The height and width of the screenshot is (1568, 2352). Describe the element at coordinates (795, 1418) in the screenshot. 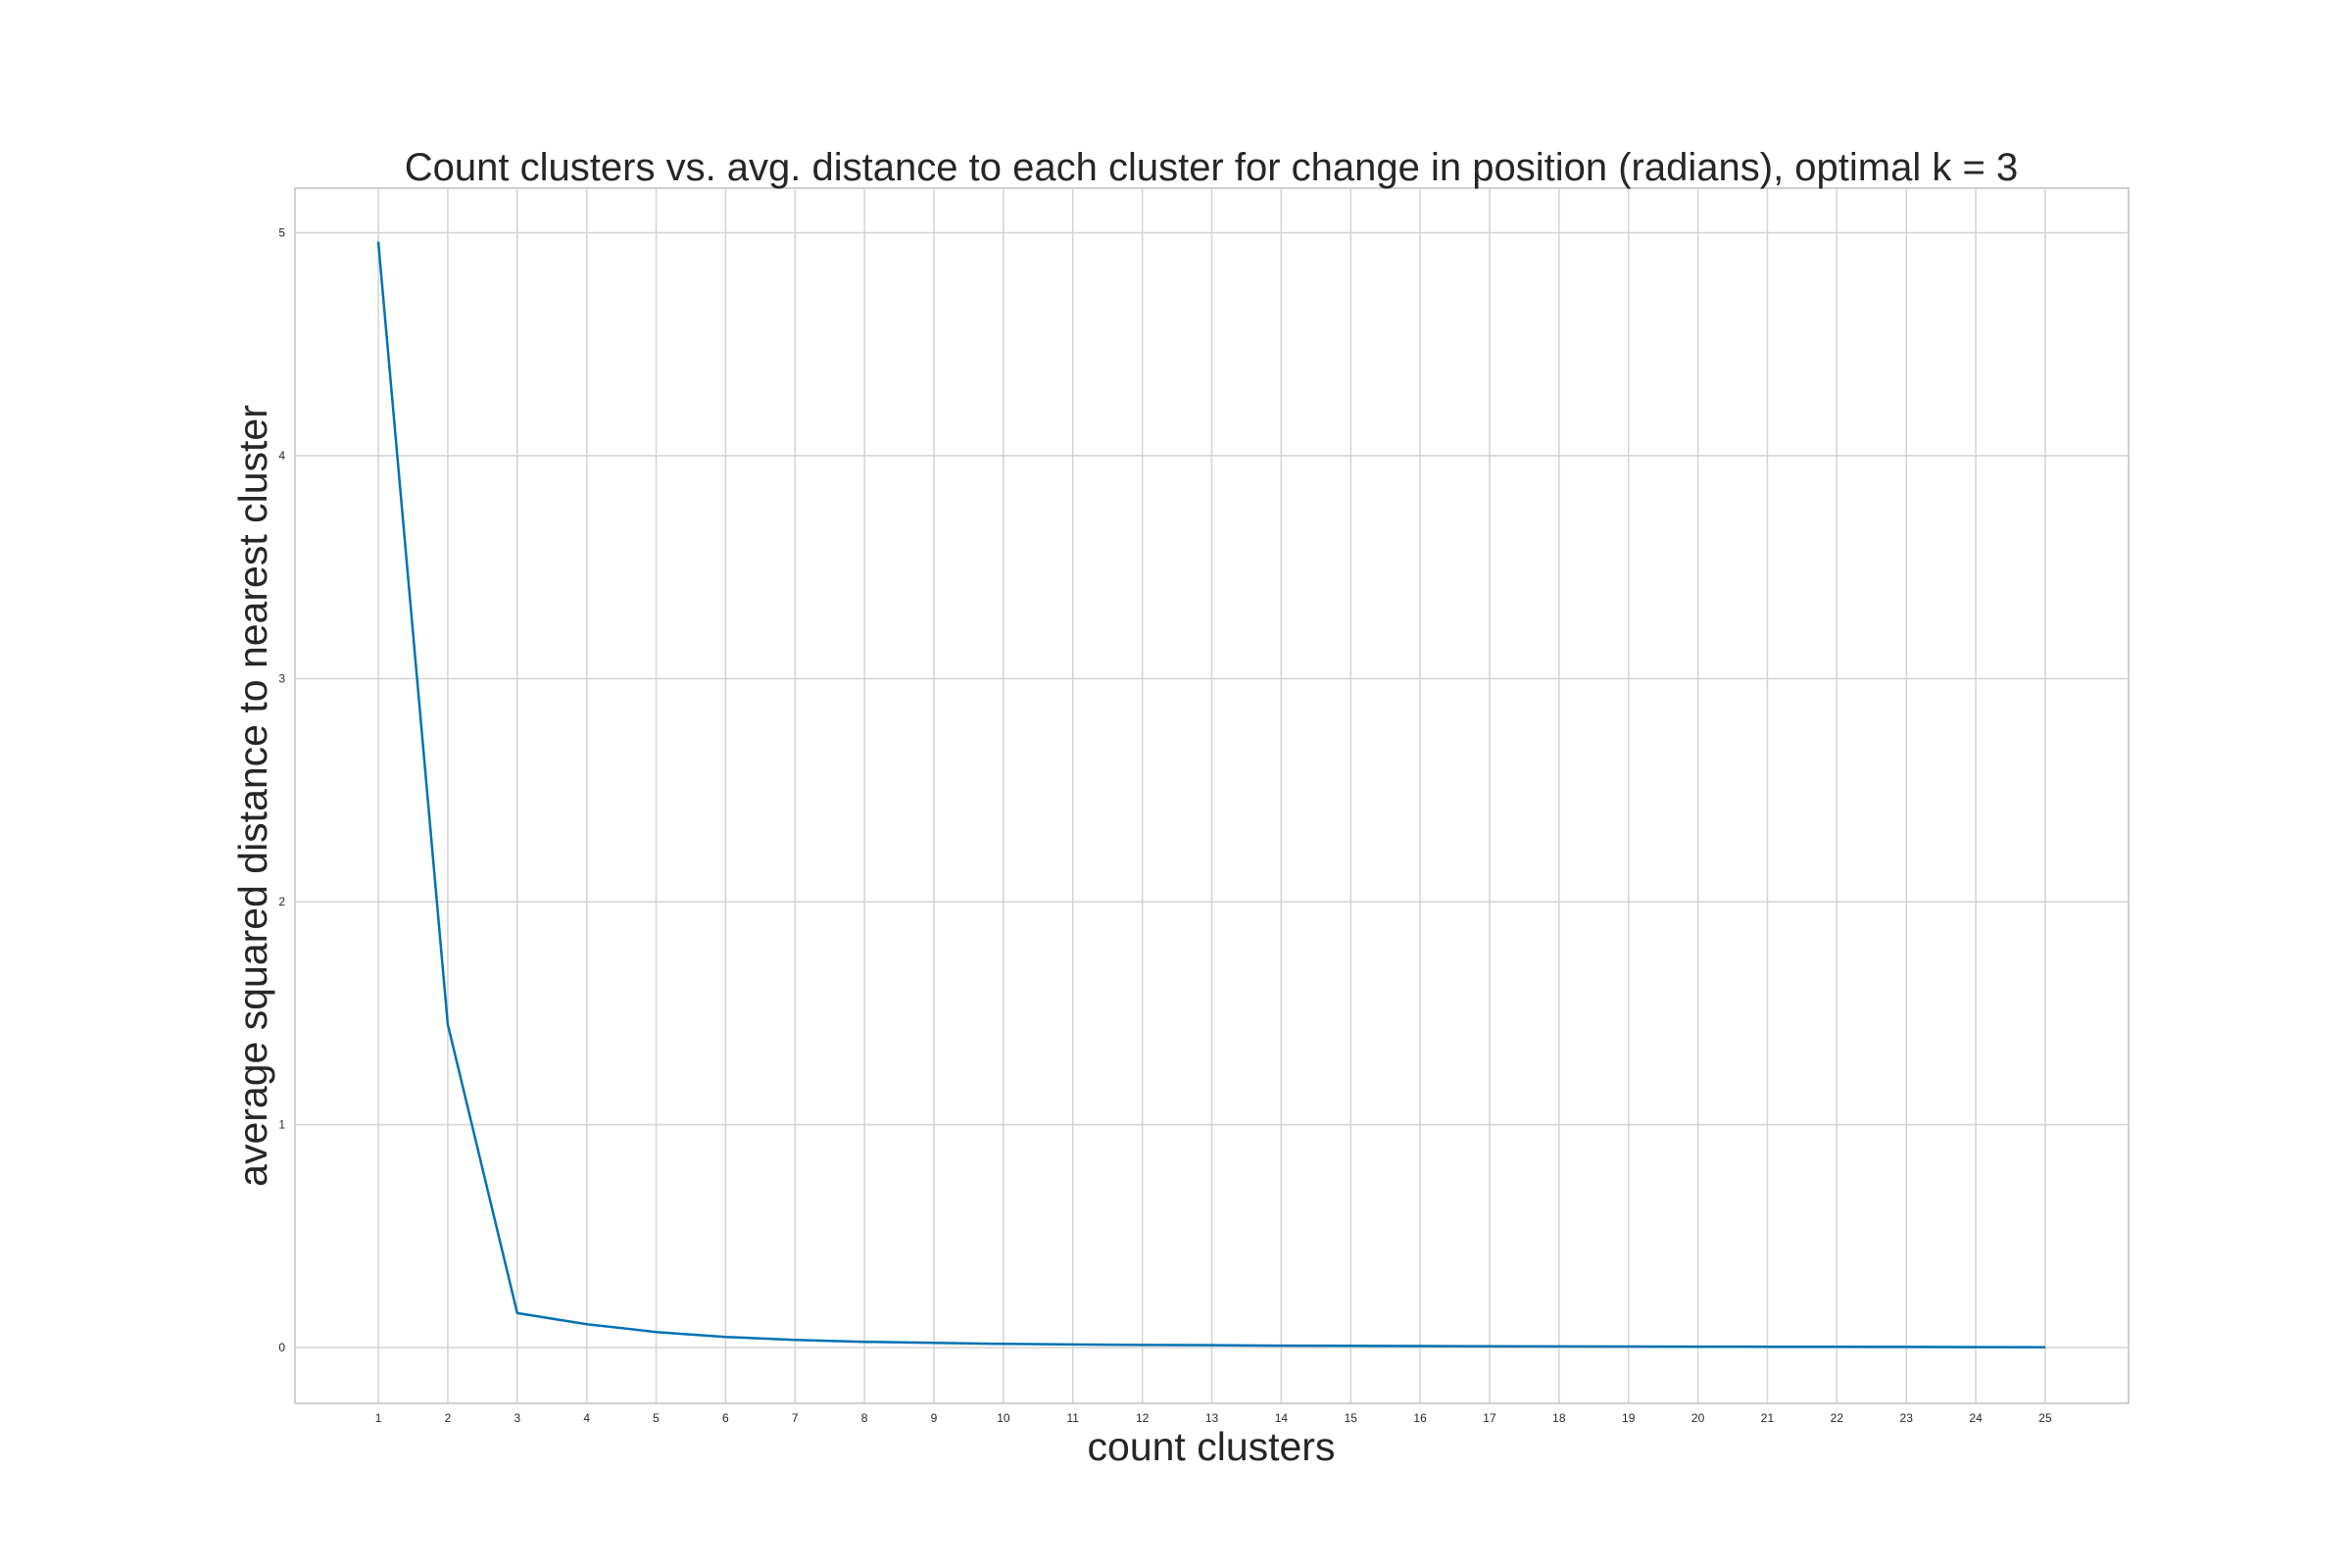

I see `x-tick-label: 7` at that location.